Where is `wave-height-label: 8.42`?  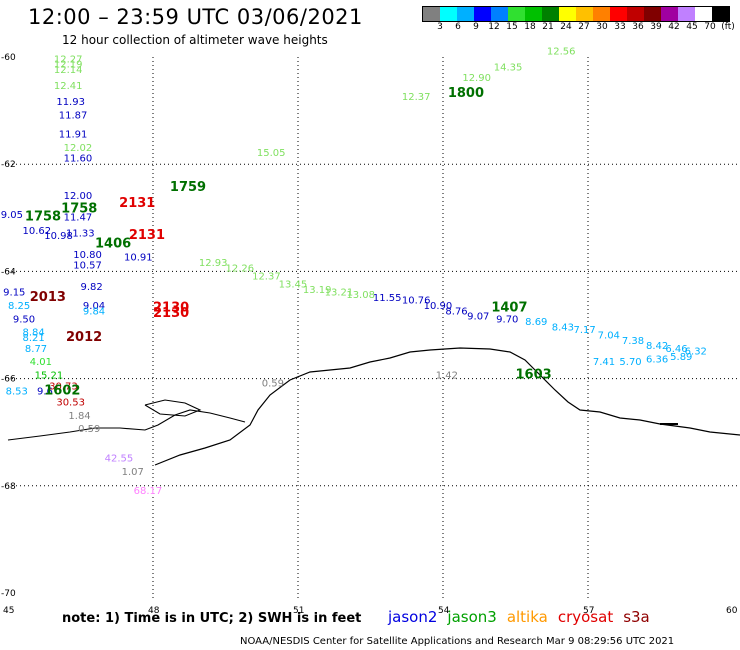
wave-height-label: 8.42 is located at coordinates (657, 346).